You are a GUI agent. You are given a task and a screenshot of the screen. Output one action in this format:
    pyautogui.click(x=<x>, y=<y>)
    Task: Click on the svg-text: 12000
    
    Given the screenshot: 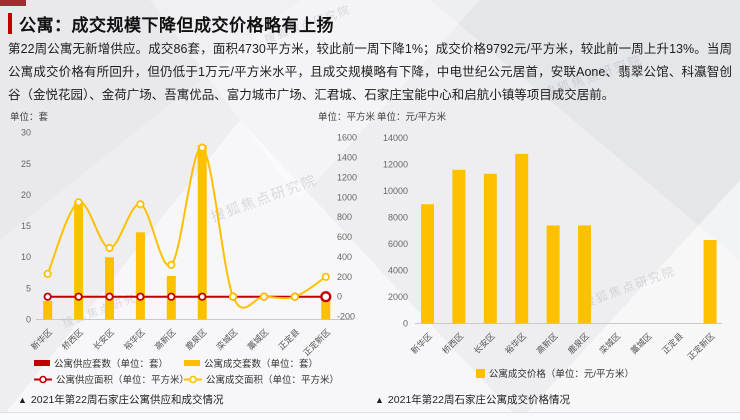 What is the action you would take?
    pyautogui.click(x=395, y=164)
    